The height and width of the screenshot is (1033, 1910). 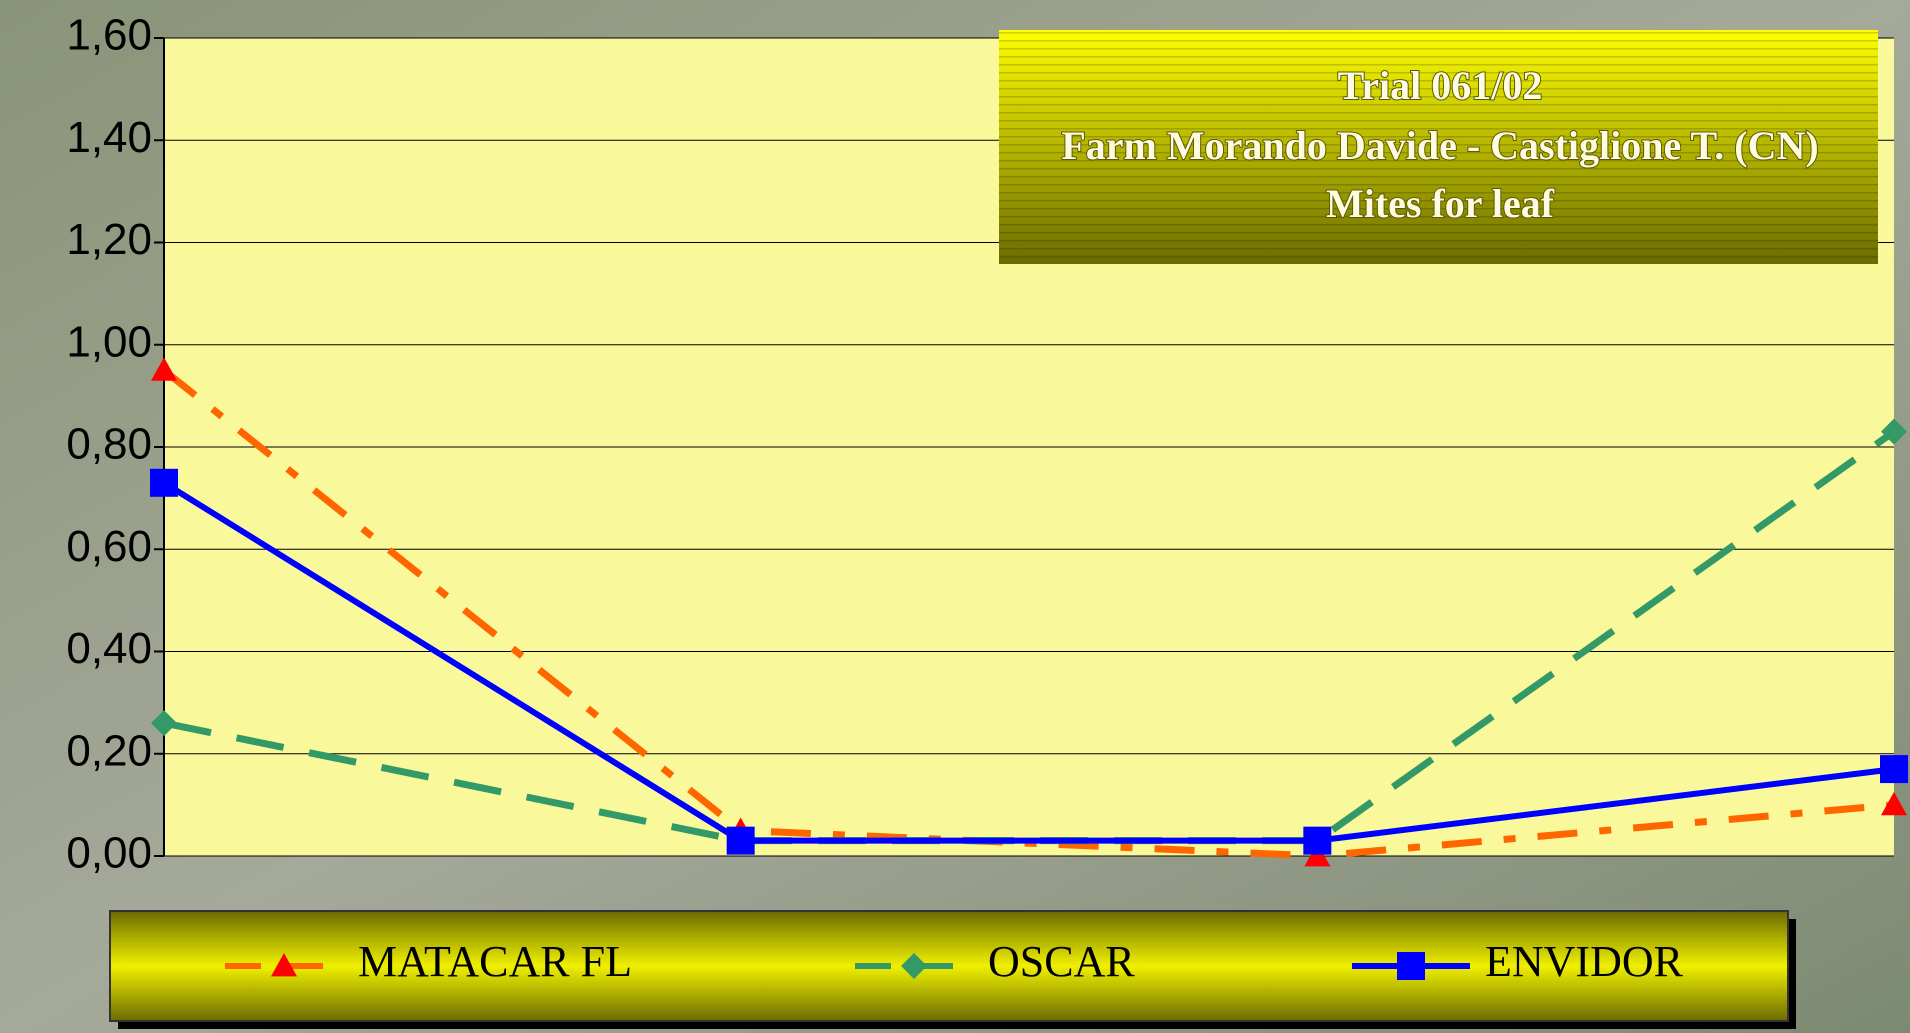 What do you see at coordinates (1061, 961) in the screenshot?
I see `legend-label: OSCAR` at bounding box center [1061, 961].